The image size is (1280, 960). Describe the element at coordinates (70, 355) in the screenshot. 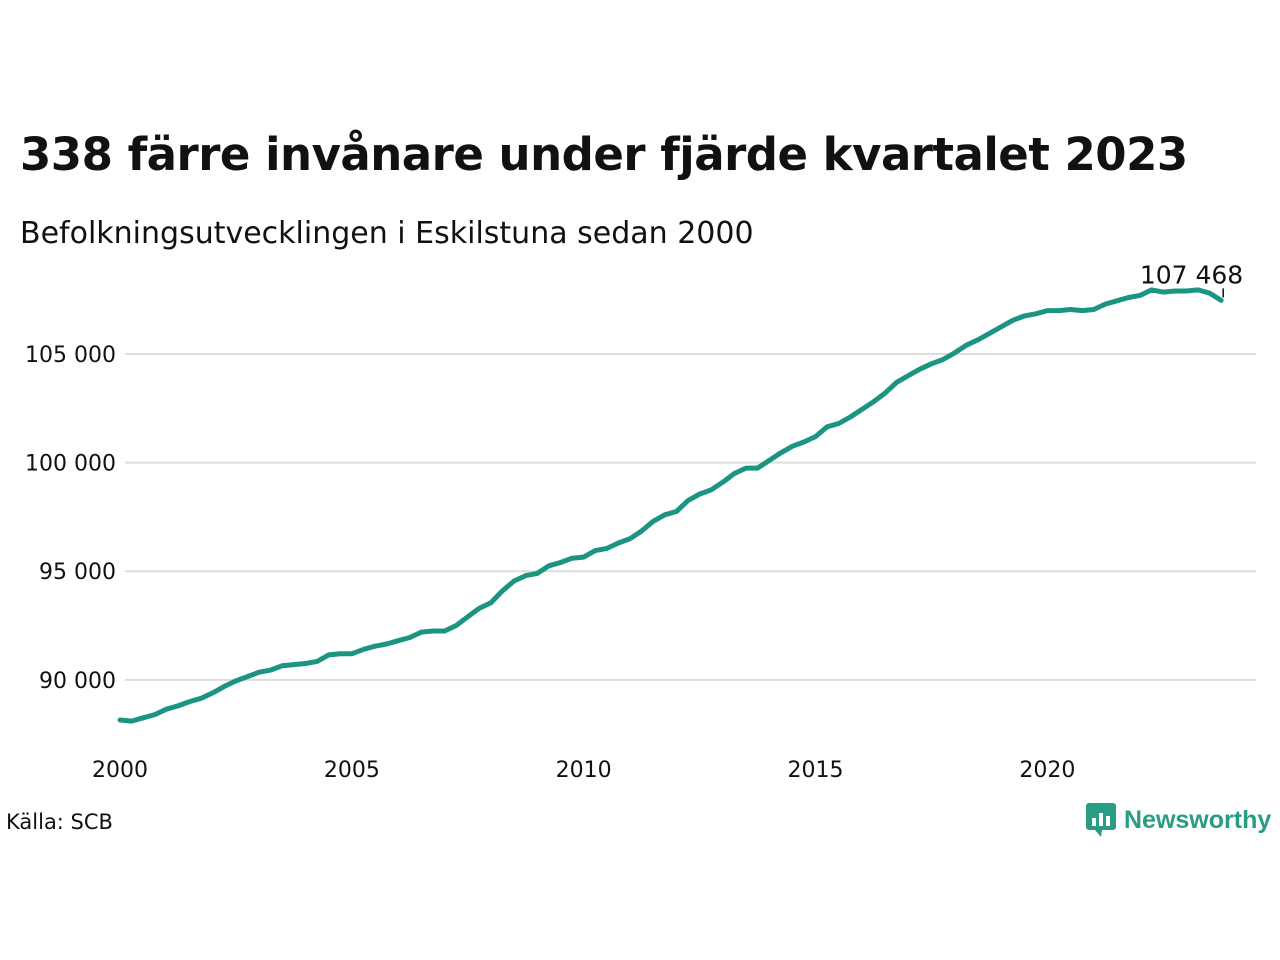

I see `y-tick-label: 105 000` at that location.